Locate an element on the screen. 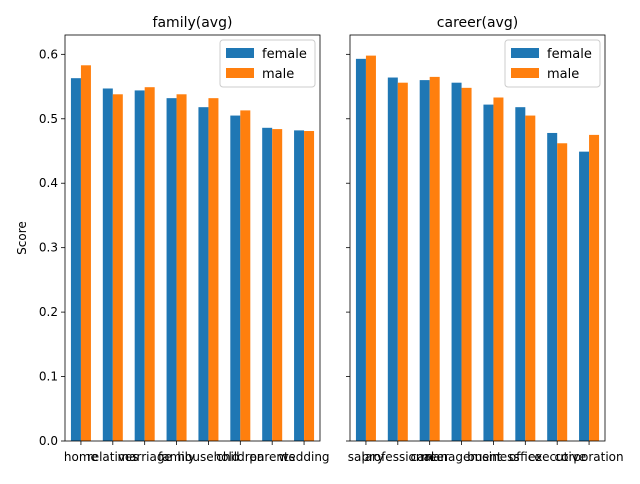 This screenshot has height=484, width=640. bar-female-children is located at coordinates (235, 278).